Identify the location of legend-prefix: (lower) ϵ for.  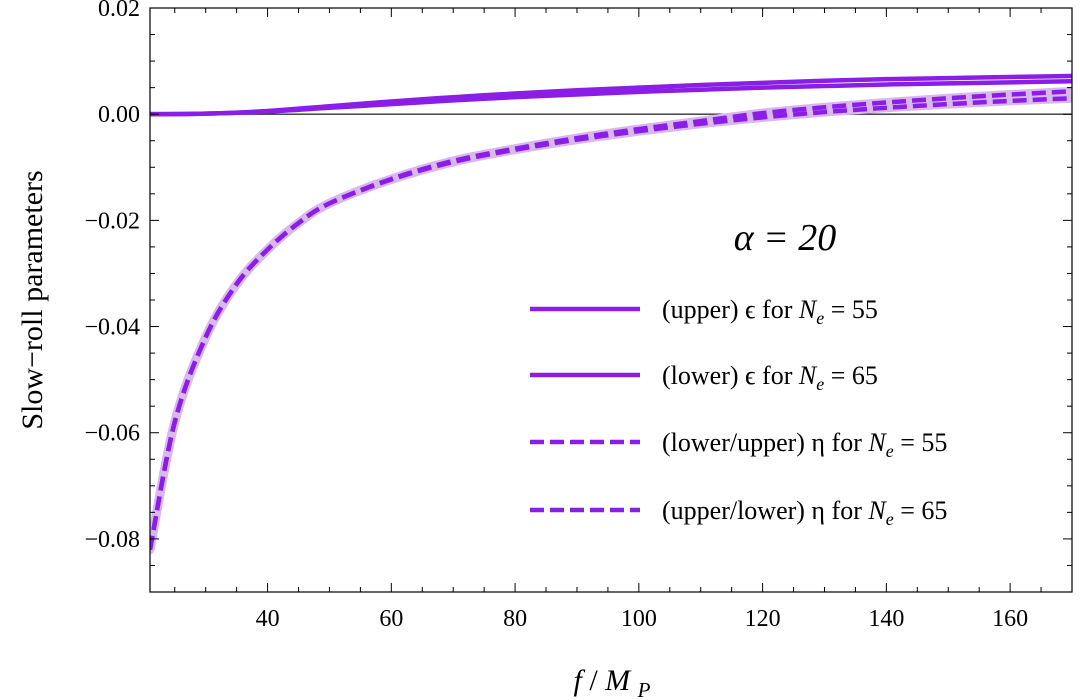
(730, 375).